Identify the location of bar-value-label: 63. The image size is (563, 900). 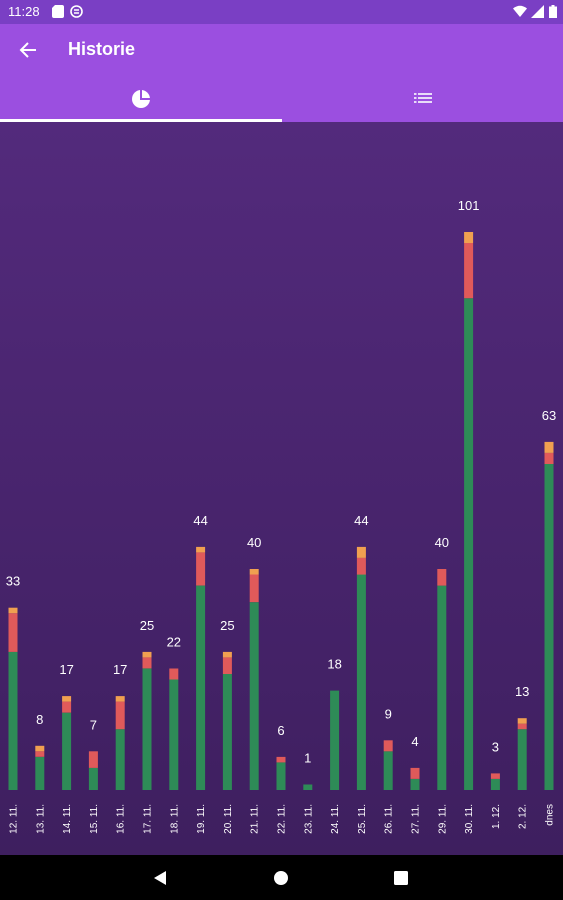
(549, 415).